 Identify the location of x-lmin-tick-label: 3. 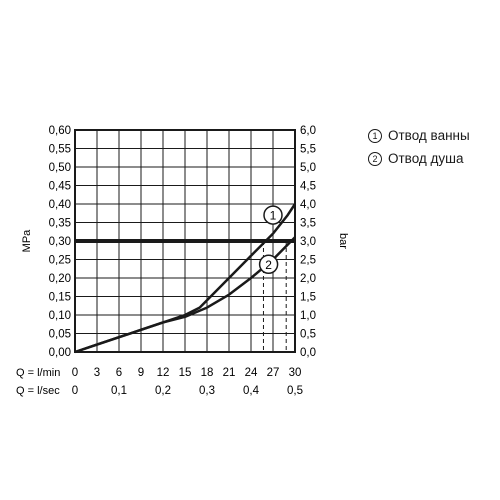
(97, 373).